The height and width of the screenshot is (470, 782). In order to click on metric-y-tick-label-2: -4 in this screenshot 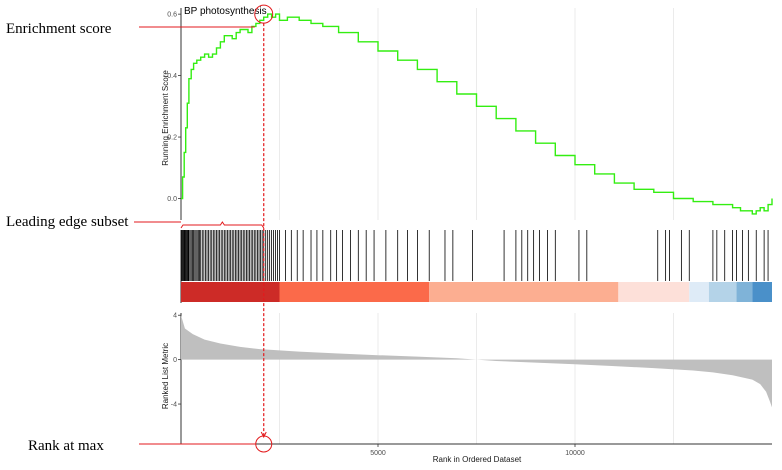, I will do `click(174, 405)`.